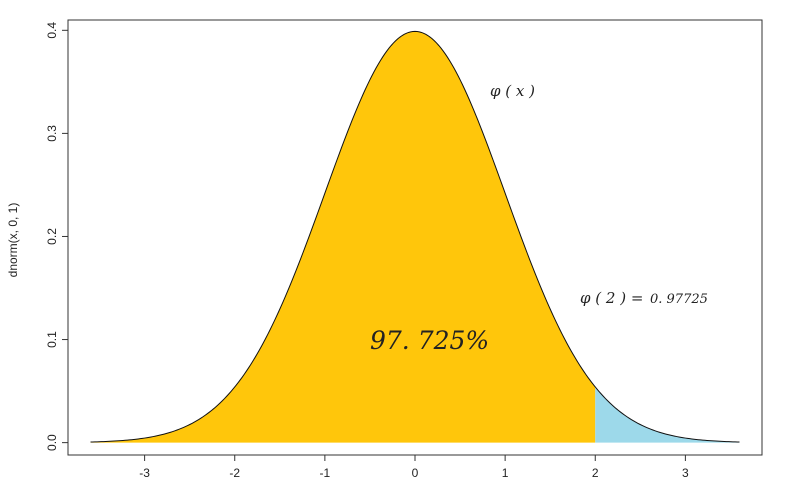  Describe the element at coordinates (505, 473) in the screenshot. I see `x-tick-label: 1` at that location.